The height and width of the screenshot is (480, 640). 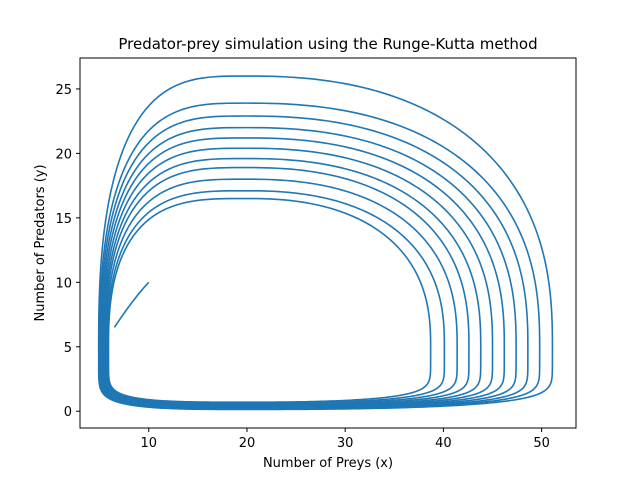 What do you see at coordinates (63, 219) in the screenshot?
I see `y-tick-label: 15` at bounding box center [63, 219].